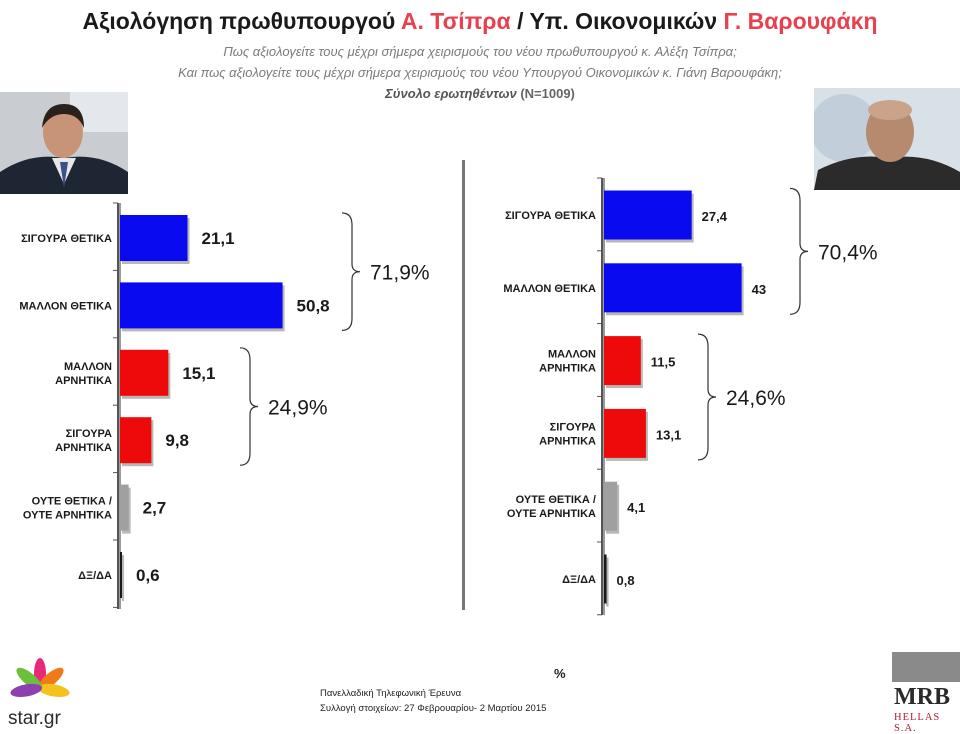  What do you see at coordinates (148, 575) in the screenshot?
I see `value-label: 0,6` at bounding box center [148, 575].